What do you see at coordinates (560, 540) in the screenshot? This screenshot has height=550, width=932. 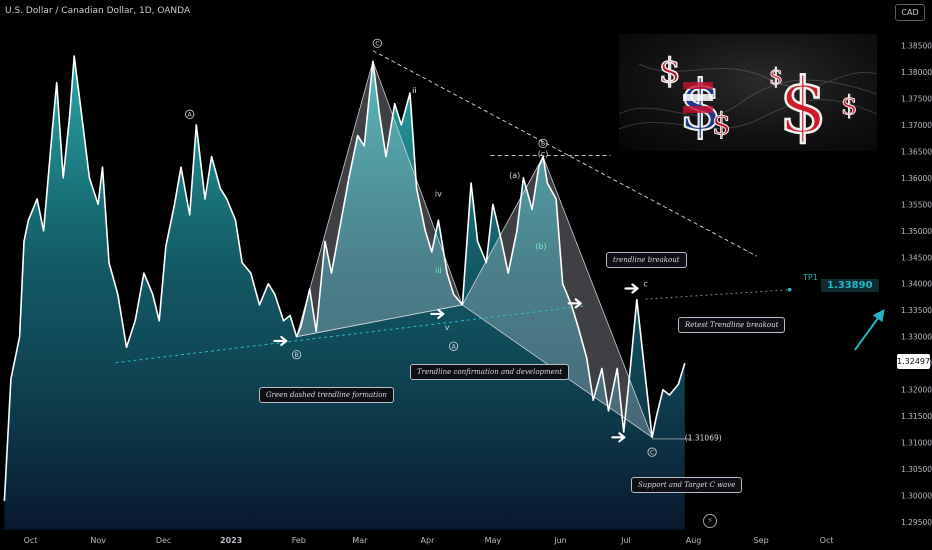 I see `x-tick-8: Jun` at bounding box center [560, 540].